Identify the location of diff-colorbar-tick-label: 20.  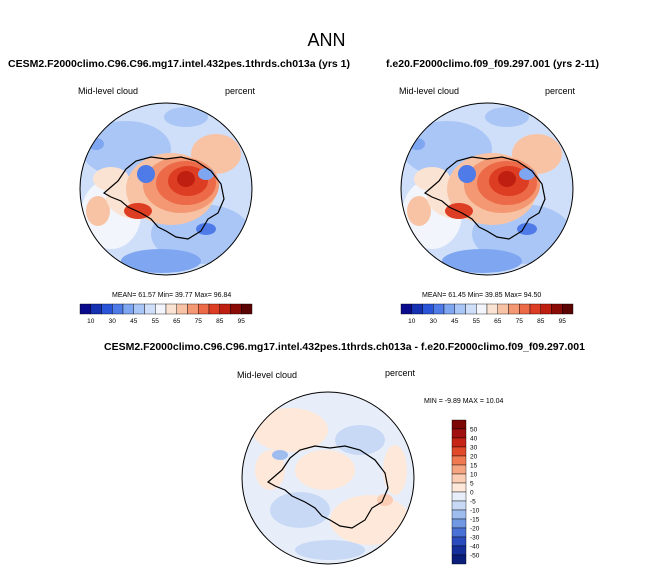
(474, 456).